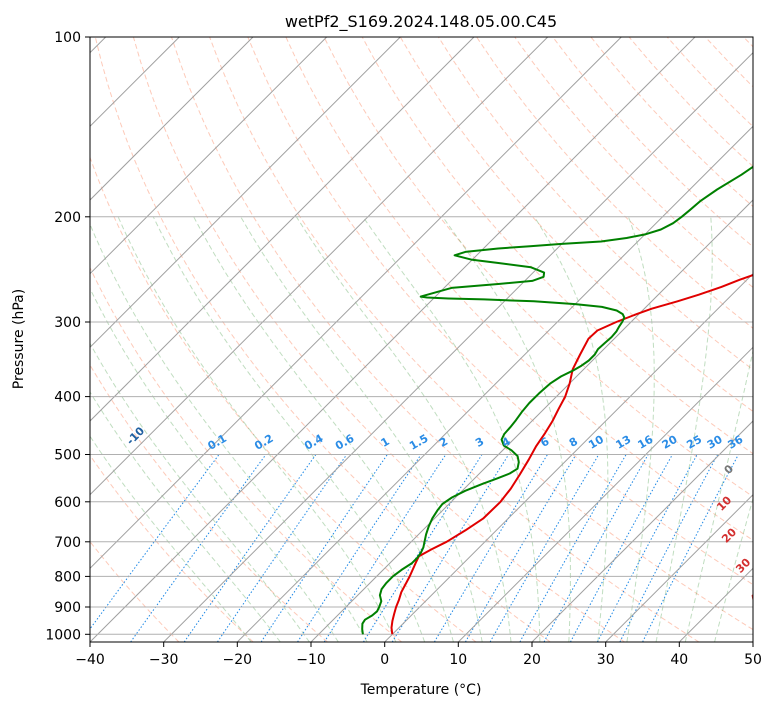  I want to click on chart-title: wetPf2_S169.2024.148.05.00.C45, so click(421, 22).